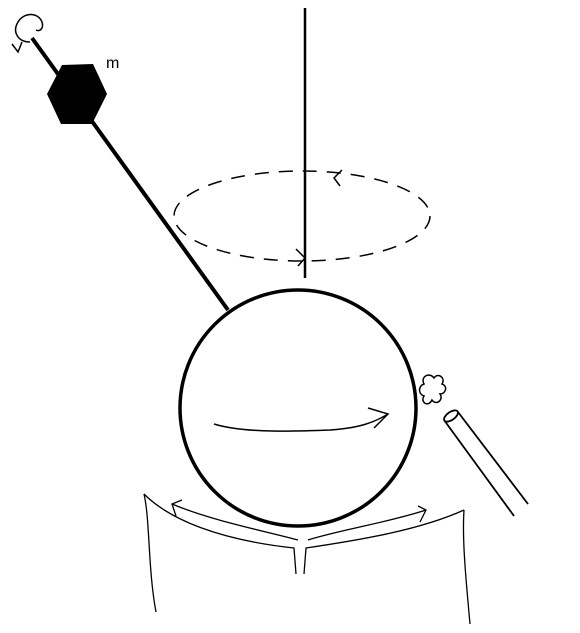 The height and width of the screenshot is (633, 580). I want to click on stand, so click(307, 559).